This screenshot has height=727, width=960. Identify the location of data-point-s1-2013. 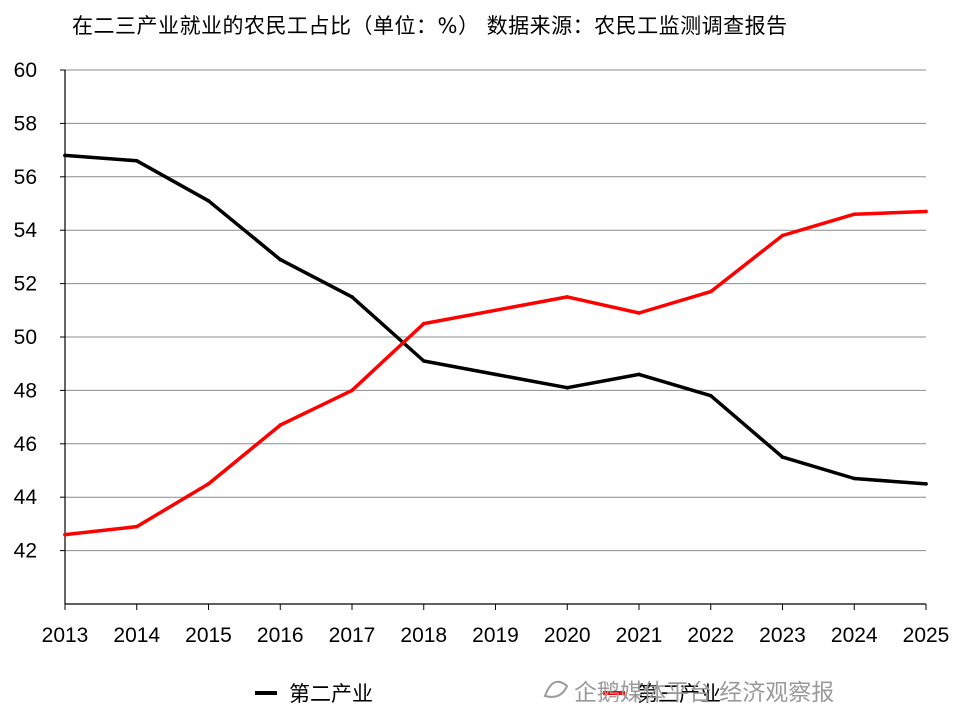
(65, 155).